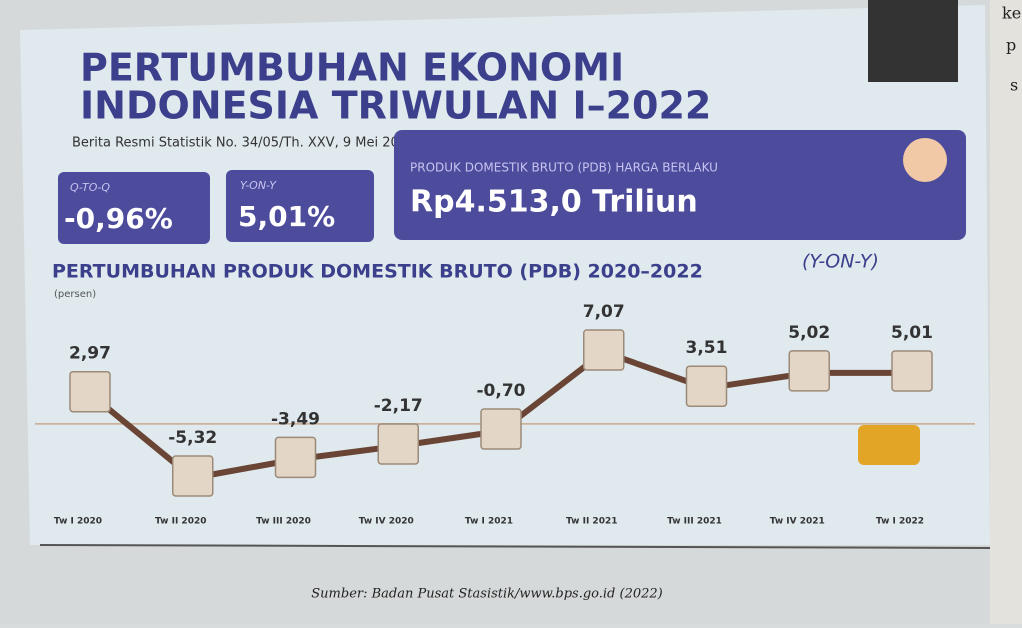  Describe the element at coordinates (604, 312) in the screenshot. I see `value-label: 7,07` at that location.